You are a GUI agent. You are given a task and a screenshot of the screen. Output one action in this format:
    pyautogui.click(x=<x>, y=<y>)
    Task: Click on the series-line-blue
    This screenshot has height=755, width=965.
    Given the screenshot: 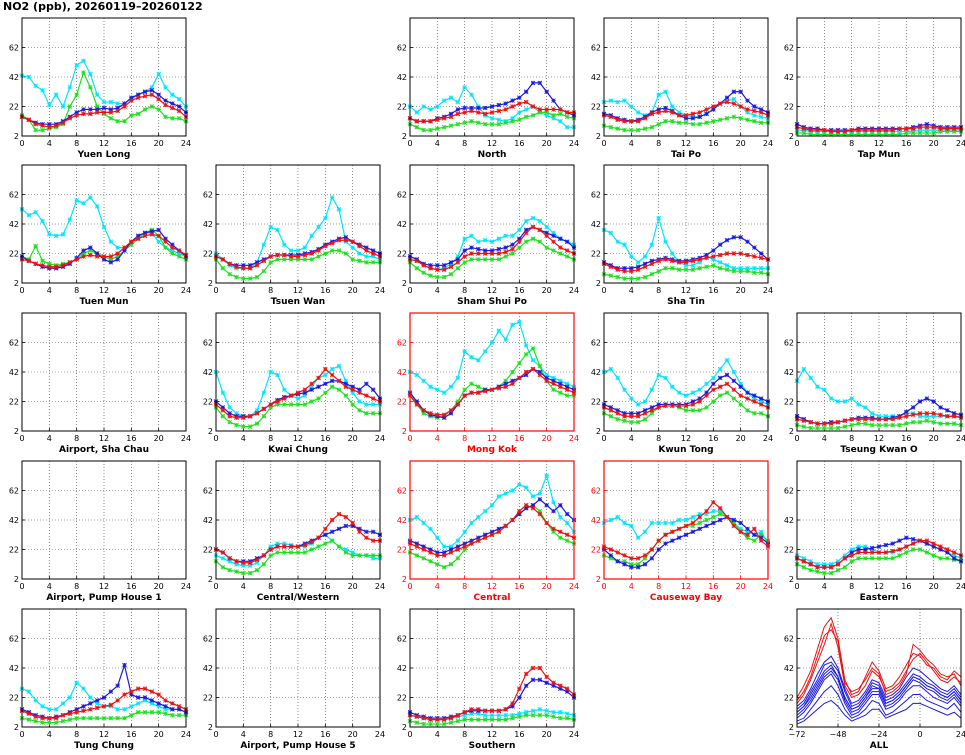 What is the action you would take?
    pyautogui.click(x=879, y=712)
    